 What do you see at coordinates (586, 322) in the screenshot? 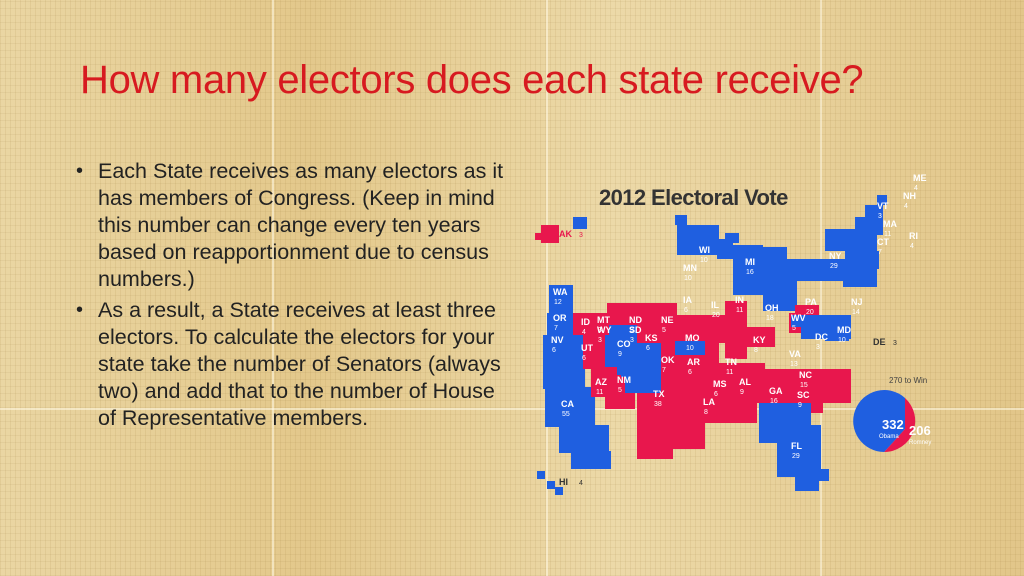
I see `state-abbr-id: ID` at bounding box center [586, 322].